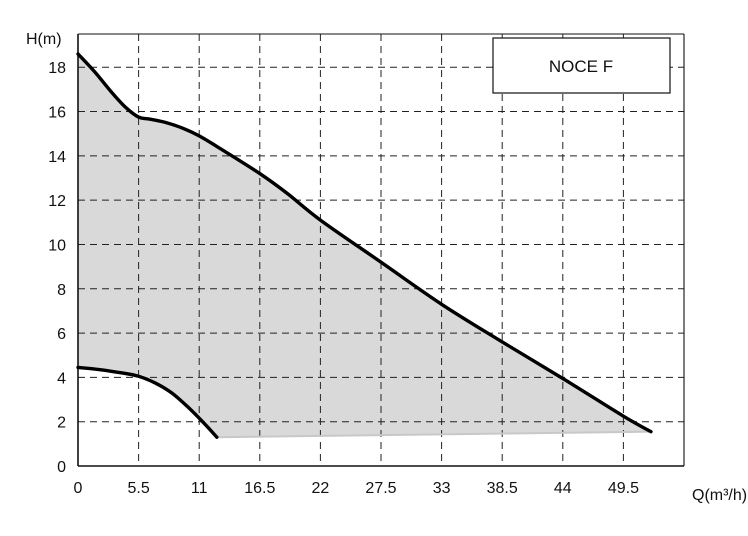 Image resolution: width=748 pixels, height=536 pixels. Describe the element at coordinates (380, 488) in the screenshot. I see `x-tick-label: 27.5` at that location.